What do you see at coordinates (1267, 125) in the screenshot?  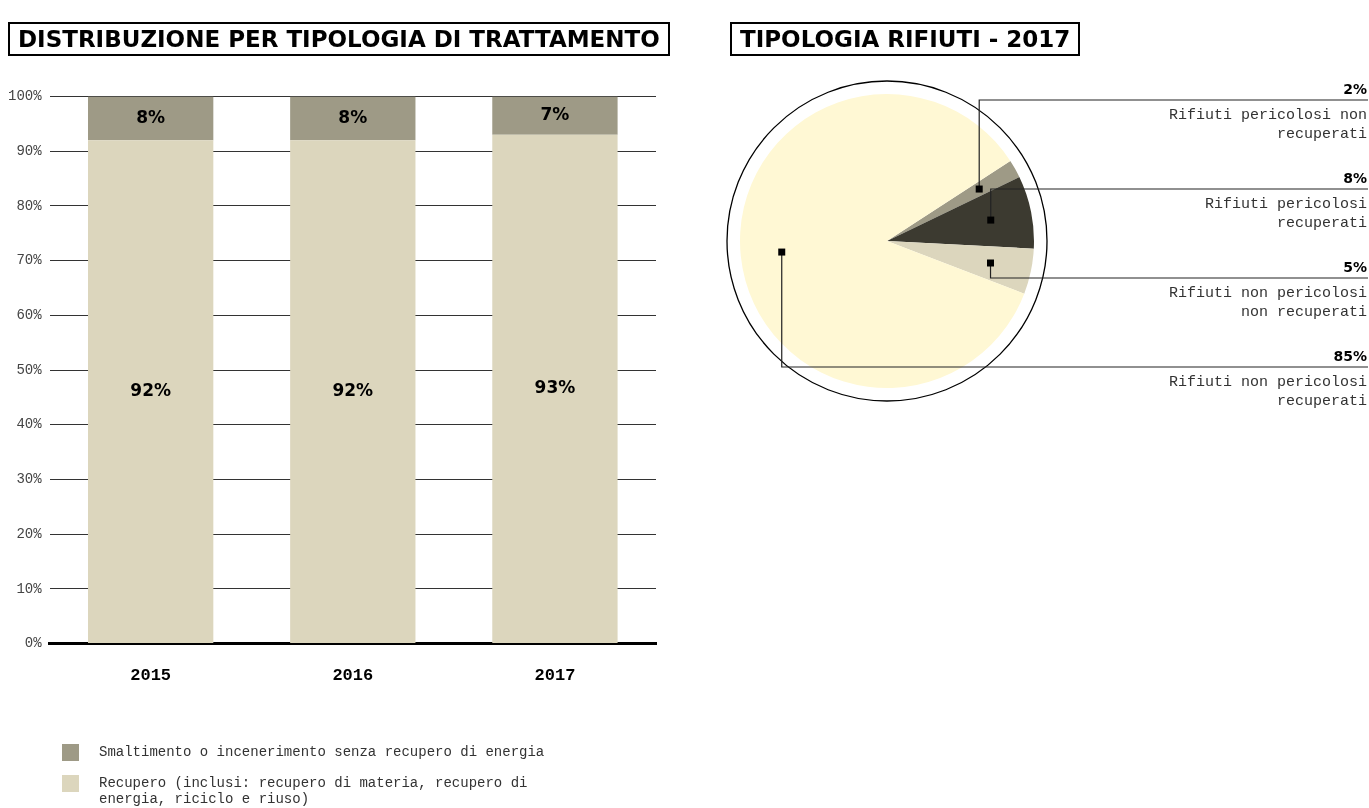 I see `slice-label: Rifiuti pericolosi non recuperati` at bounding box center [1267, 125].